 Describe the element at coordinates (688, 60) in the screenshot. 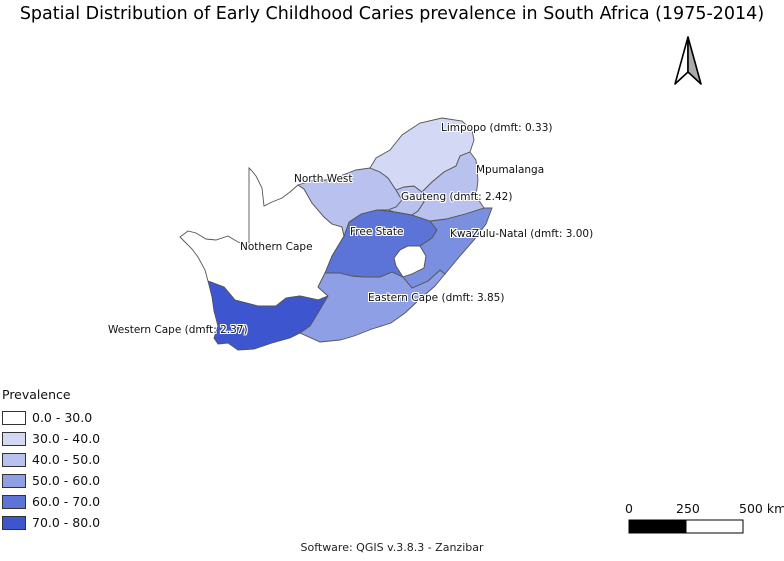

I see `north-arrow-icon` at that location.